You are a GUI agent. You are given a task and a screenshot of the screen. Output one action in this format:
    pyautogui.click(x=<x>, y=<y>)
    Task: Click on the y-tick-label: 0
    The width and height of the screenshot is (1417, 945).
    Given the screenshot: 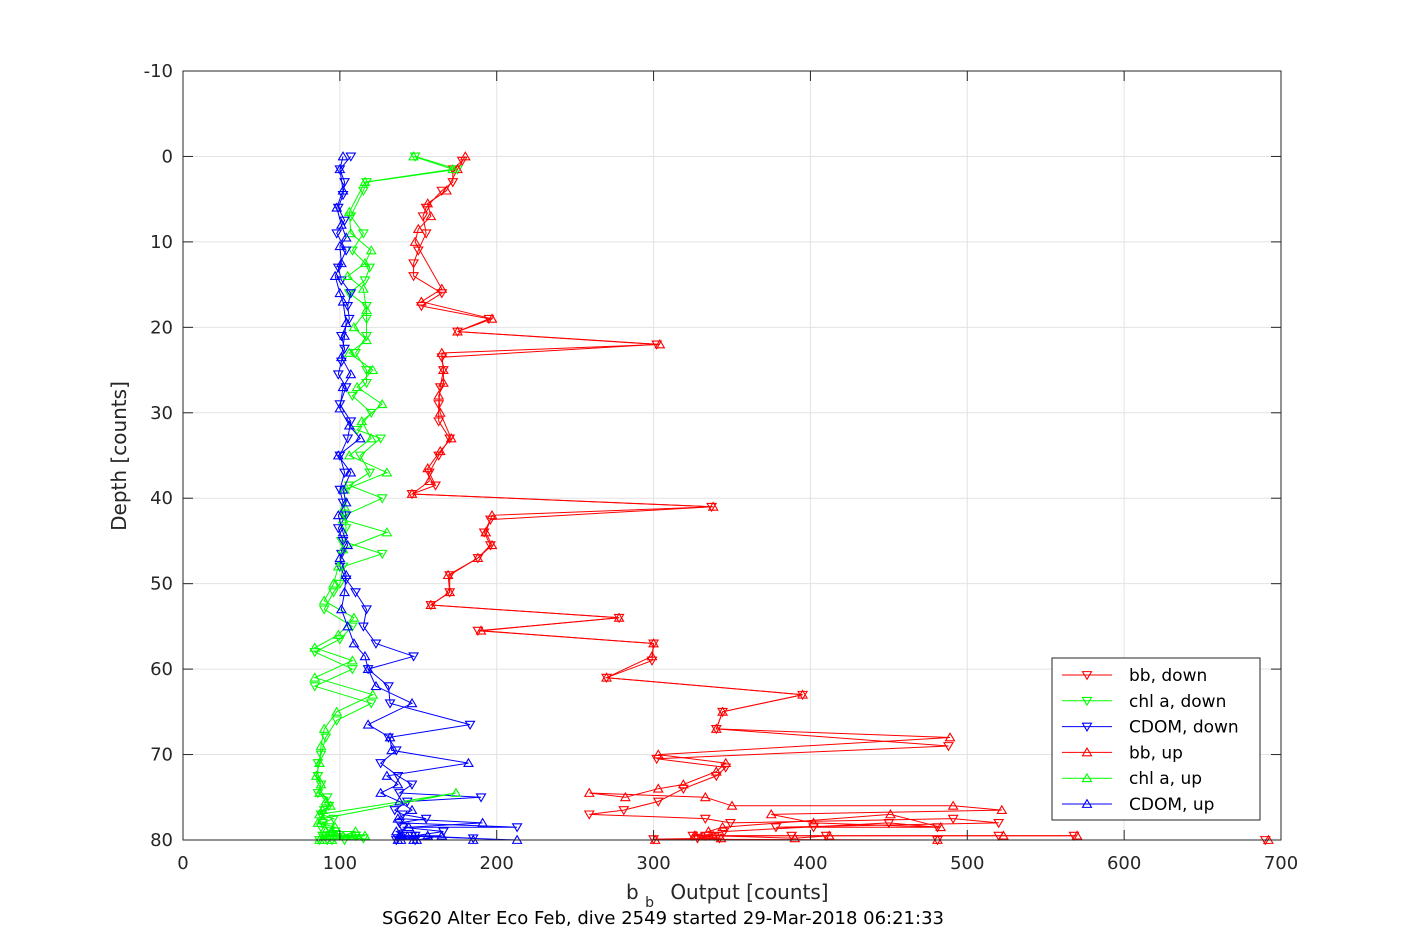 What is the action you would take?
    pyautogui.click(x=167, y=156)
    